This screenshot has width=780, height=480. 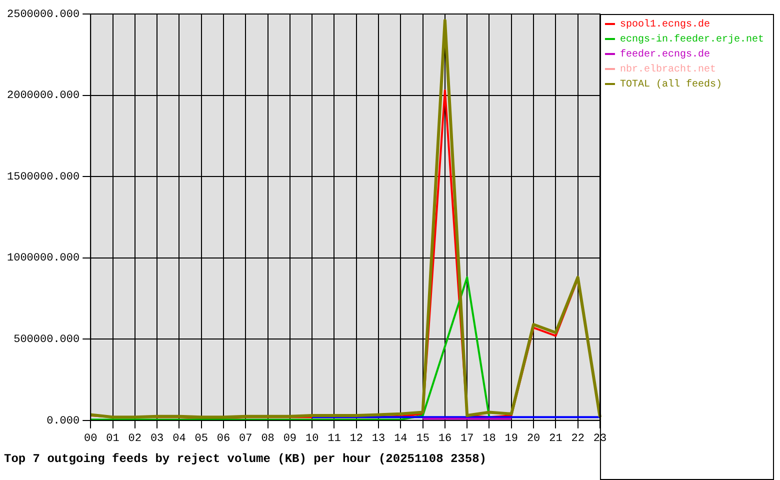 What do you see at coordinates (245, 438) in the screenshot?
I see `x-tick-label: 07` at bounding box center [245, 438].